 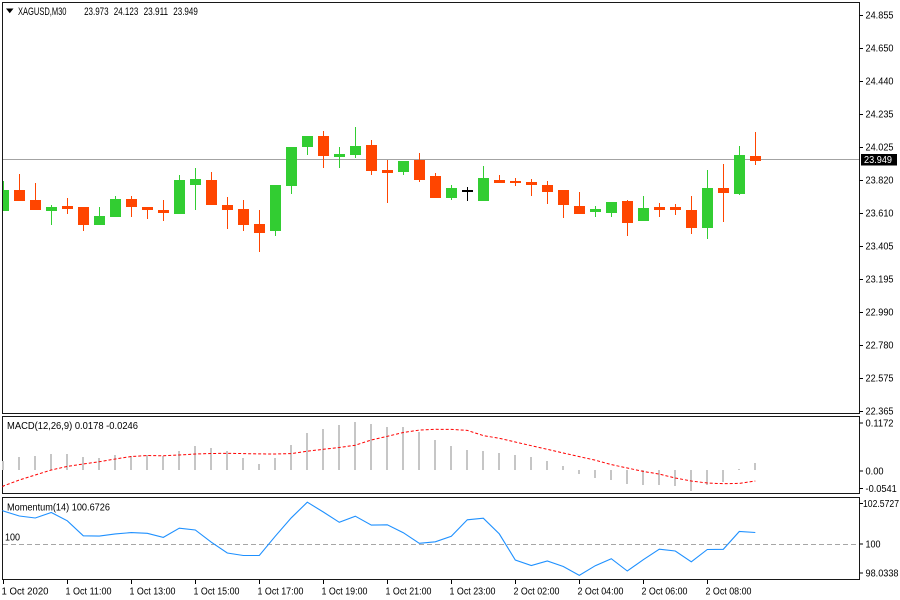 I want to click on svg-text: Momentum(14) 100.6726, so click(x=58, y=508).